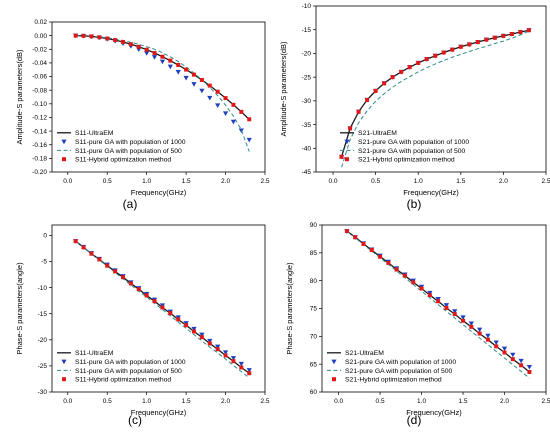 The image size is (550, 437). I want to click on y-tick-label: -0.16, so click(39, 145).